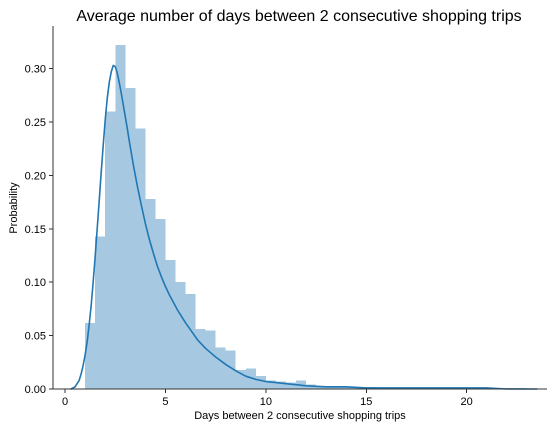 This screenshot has width=559, height=429. Describe the element at coordinates (266, 402) in the screenshot. I see `x-tick-label: 10` at that location.